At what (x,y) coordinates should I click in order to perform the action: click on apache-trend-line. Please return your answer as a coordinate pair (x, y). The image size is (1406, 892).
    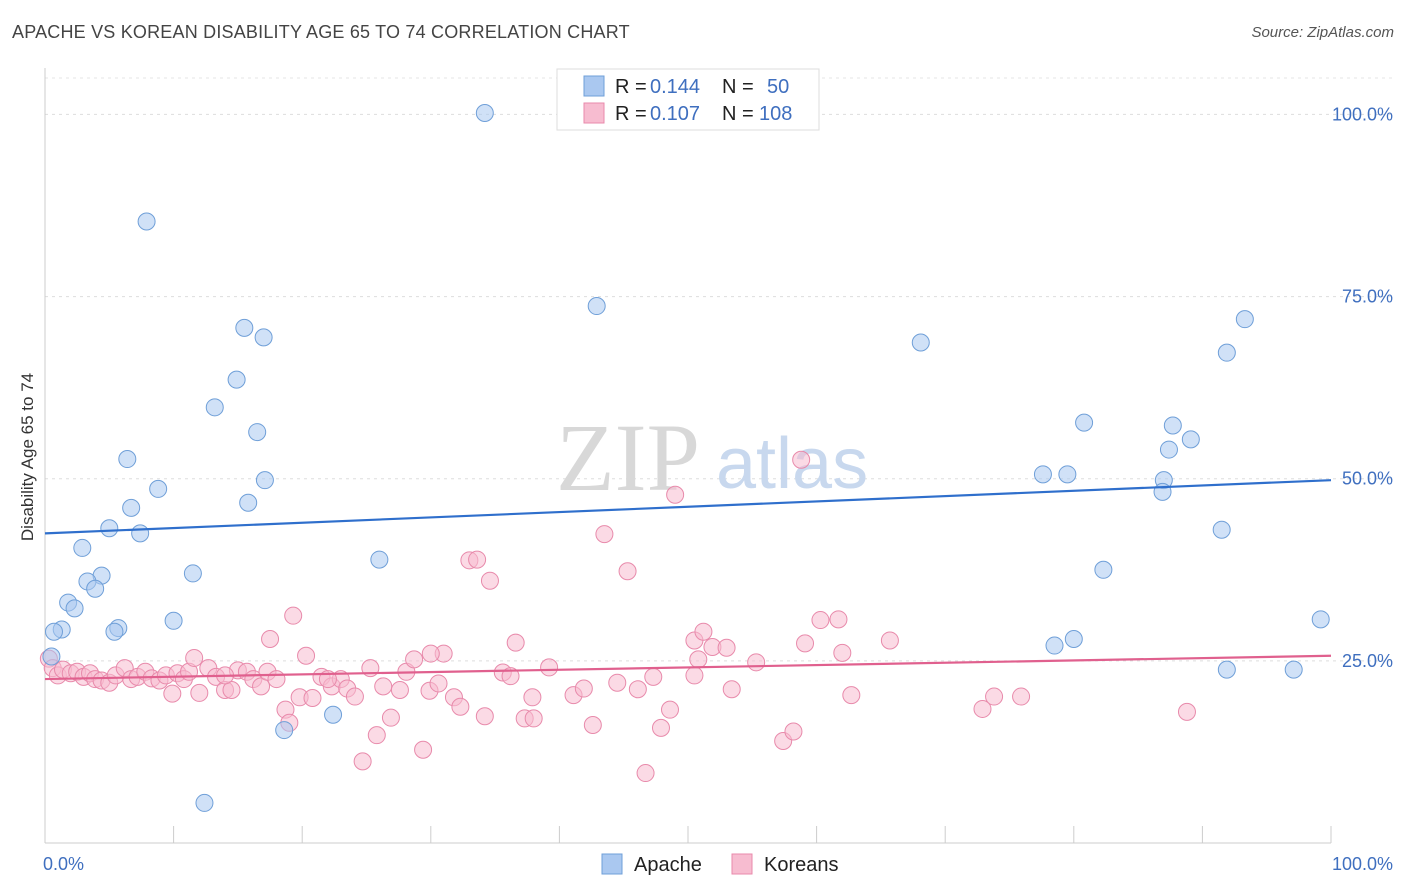
    Looking at the image, I should click on (688, 507).